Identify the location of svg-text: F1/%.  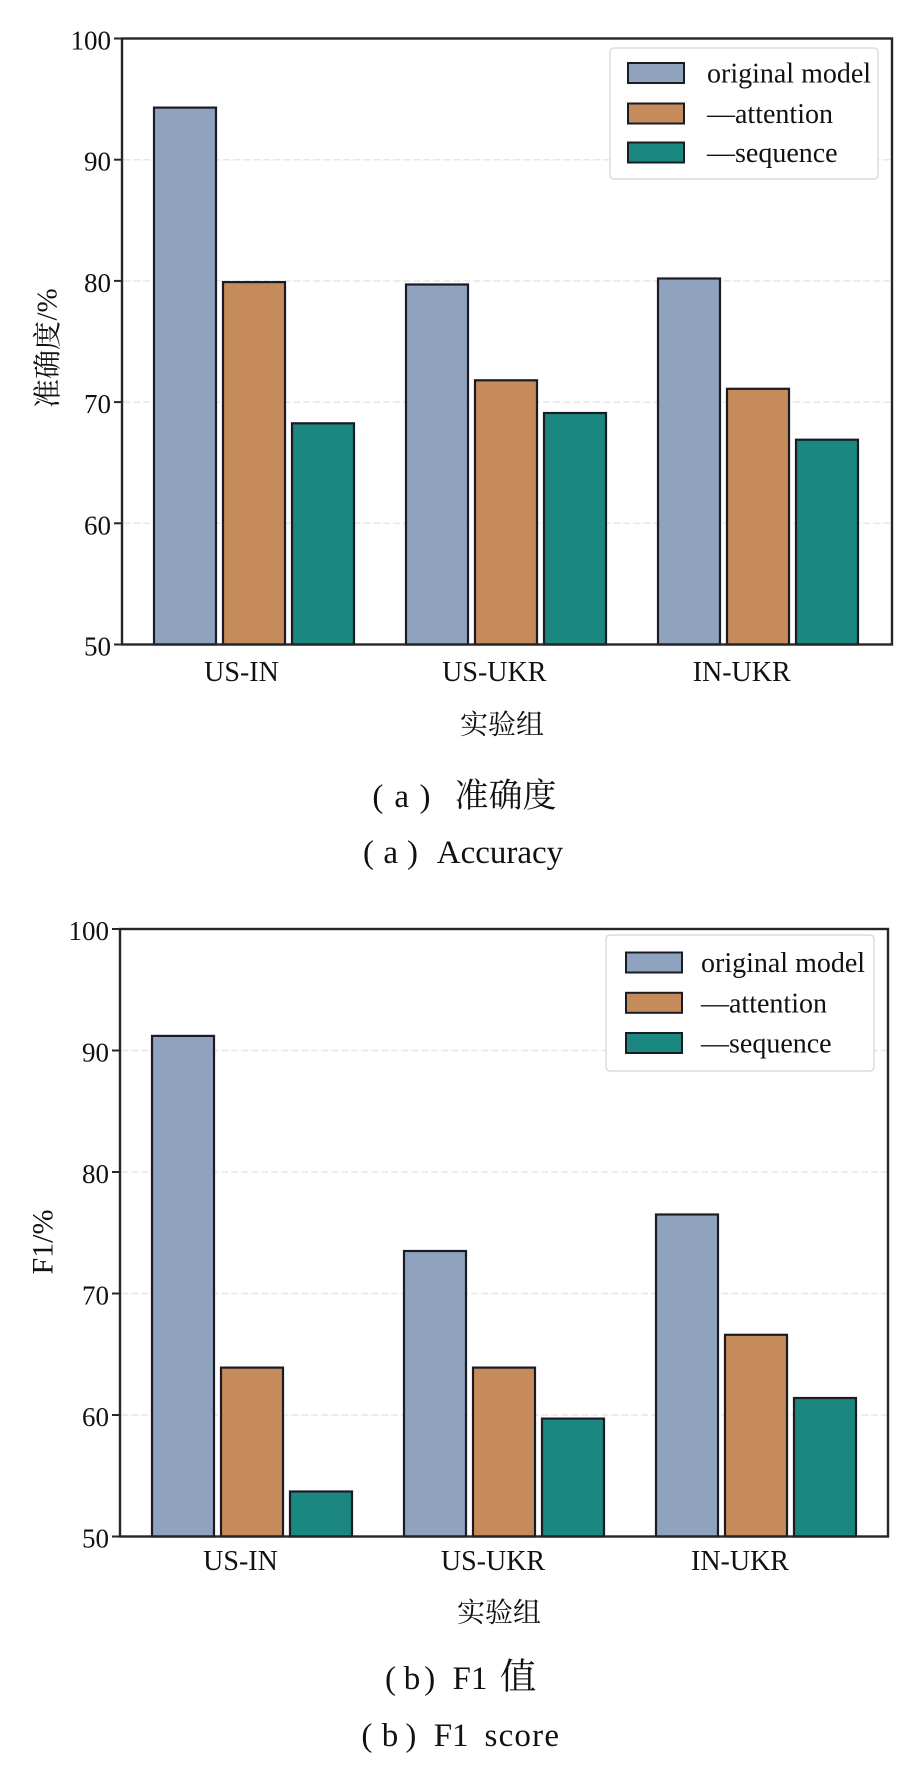
(43, 1241).